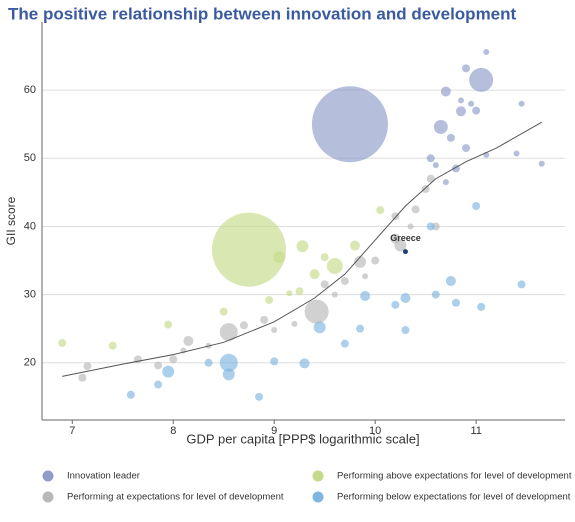 Image resolution: width=575 pixels, height=522 pixels. I want to click on legend-label: Innovation leader, so click(103, 476).